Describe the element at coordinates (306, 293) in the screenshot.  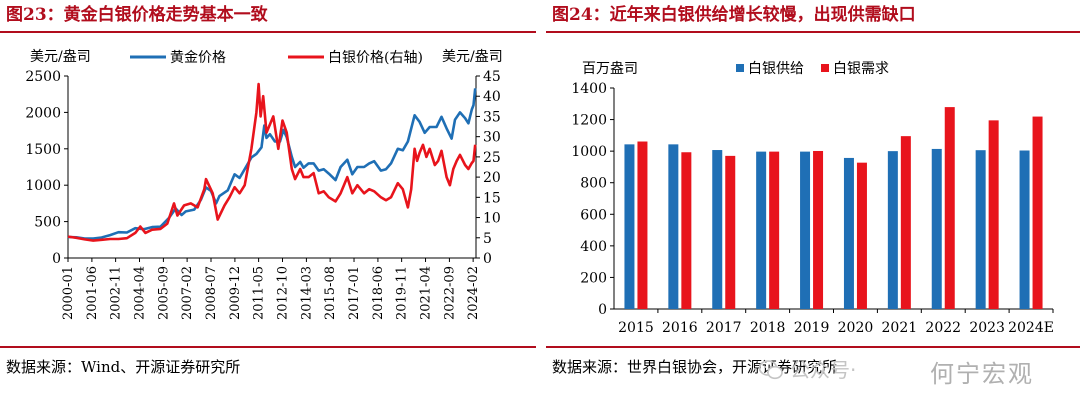
I see `x-tick-label: 2014-03` at that location.